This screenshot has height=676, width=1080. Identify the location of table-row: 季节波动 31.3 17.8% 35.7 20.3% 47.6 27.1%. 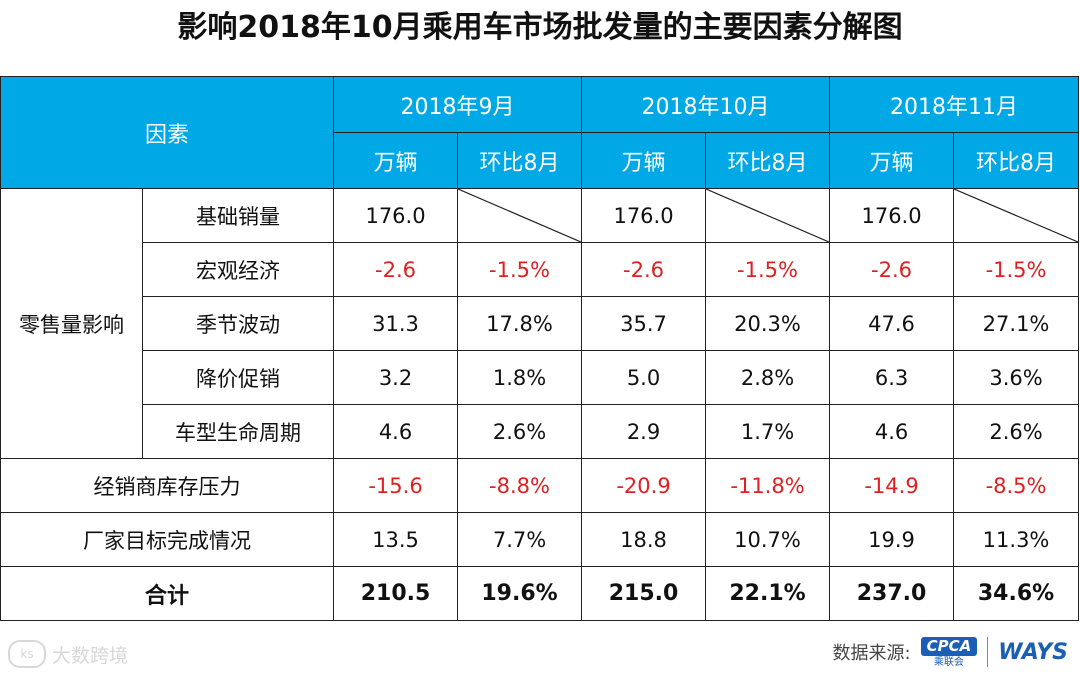
(540, 323).